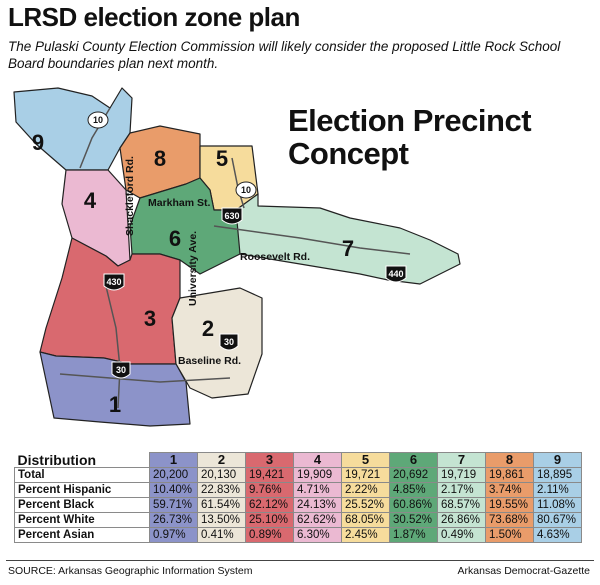 Image resolution: width=600 pixels, height=585 pixels. Describe the element at coordinates (557, 490) in the screenshot. I see `table-cell: 2.11%` at that location.